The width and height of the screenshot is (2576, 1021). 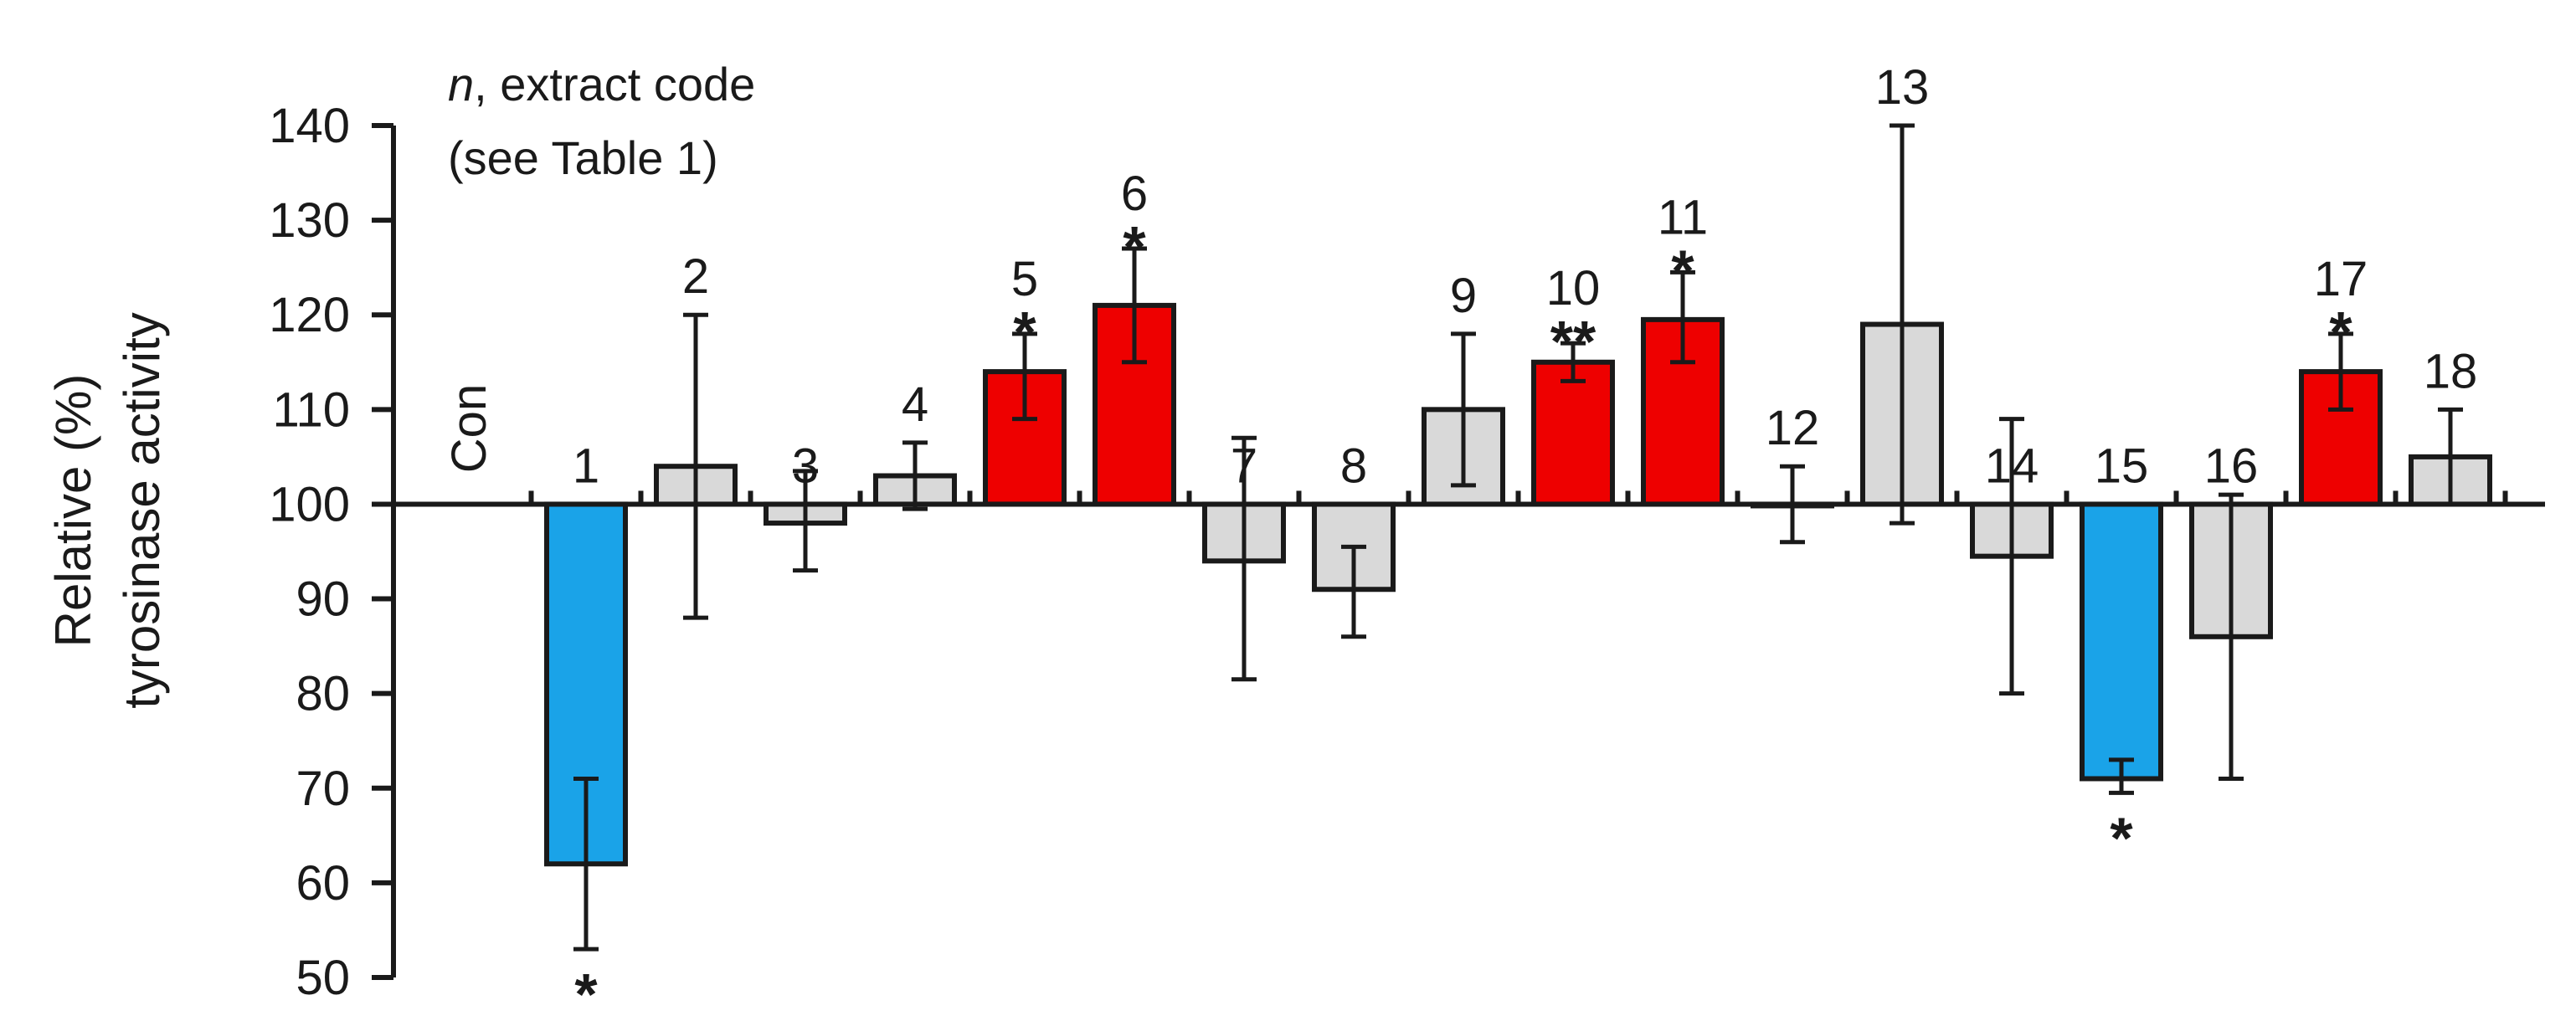 I want to click on annotation-line2: (see Table 1), so click(x=583, y=157).